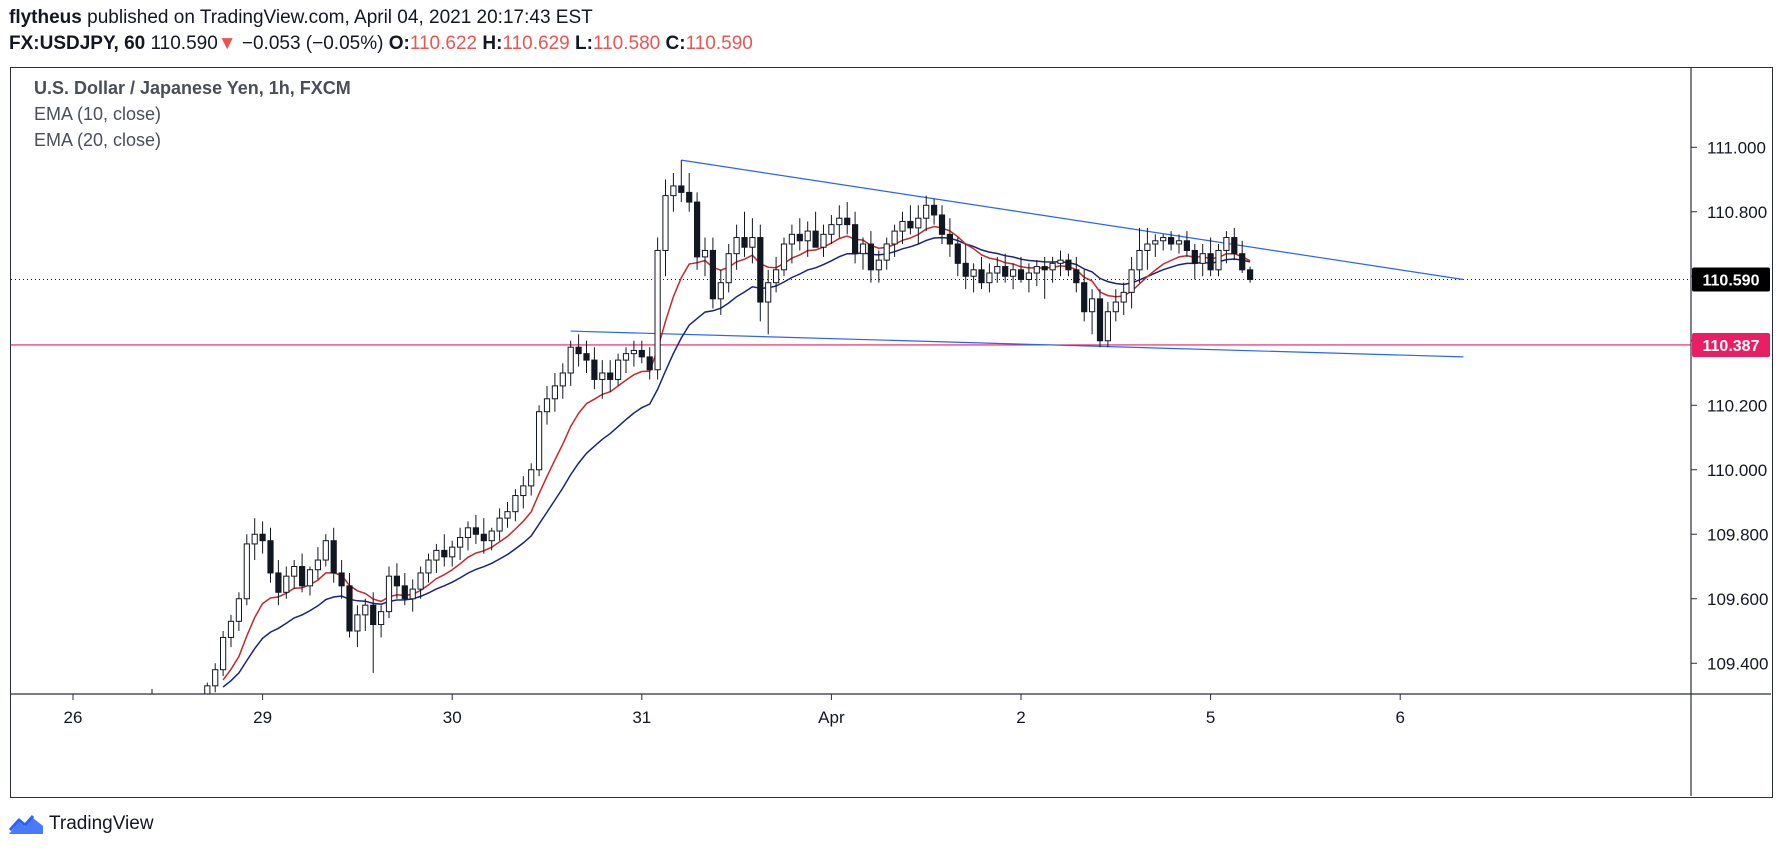 The height and width of the screenshot is (851, 1783). What do you see at coordinates (98, 114) in the screenshot?
I see `ema10-legend: EMA (10, close)` at bounding box center [98, 114].